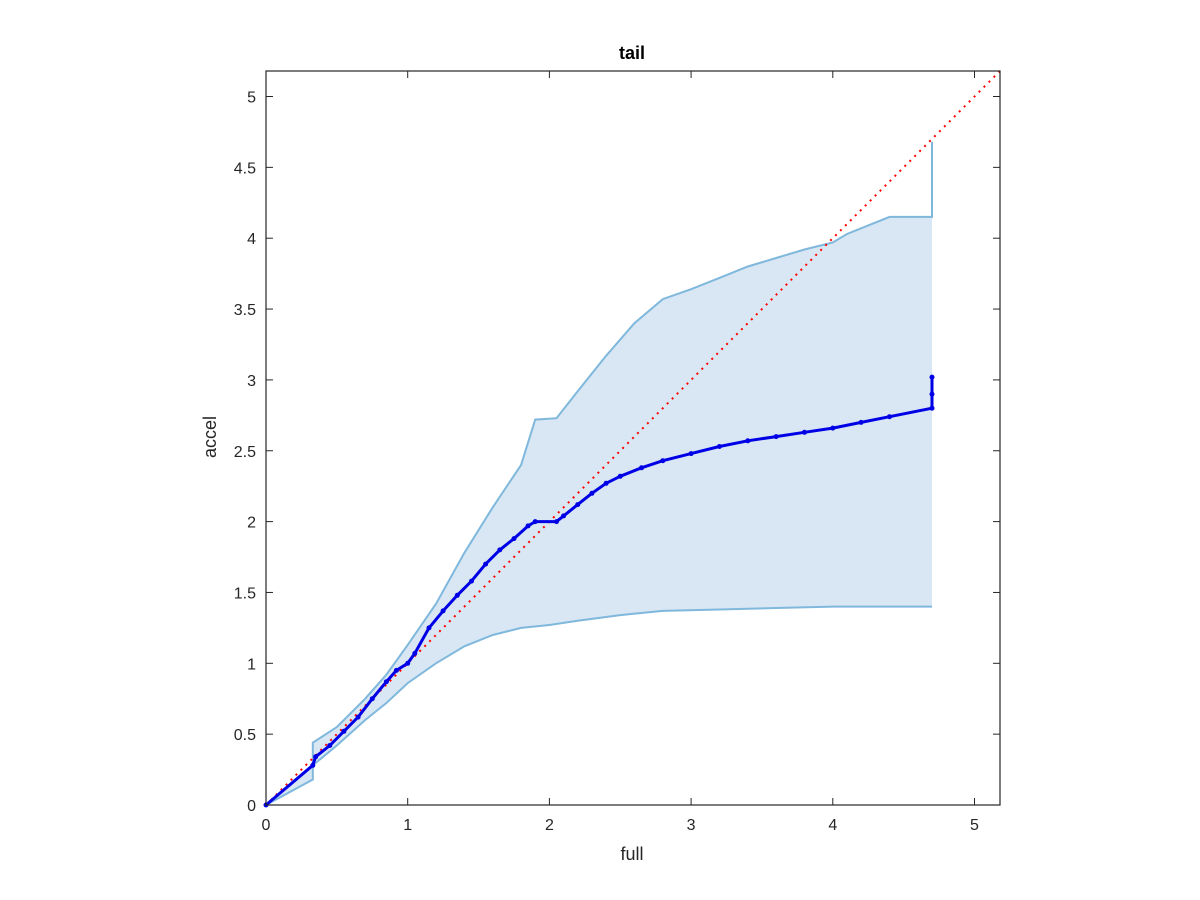 The height and width of the screenshot is (900, 1200). I want to click on y-tick-label: 2.5, so click(245, 452).